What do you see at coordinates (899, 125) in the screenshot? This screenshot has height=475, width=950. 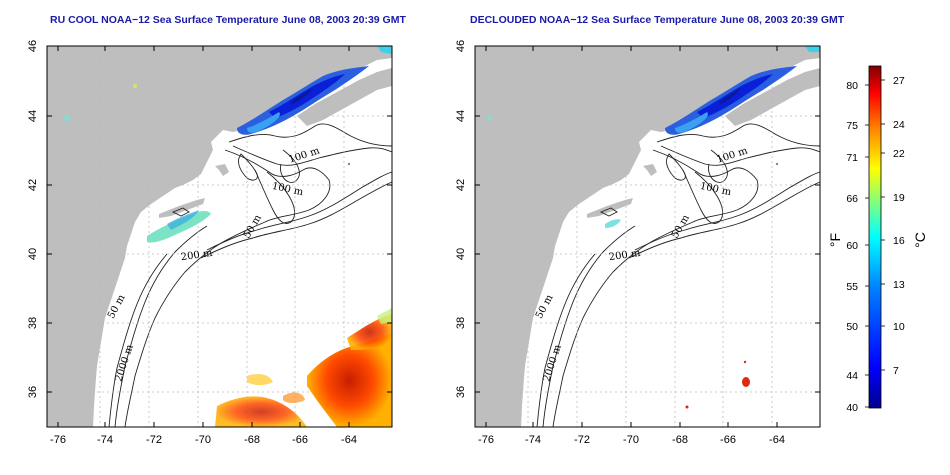 I see `colorbar-c-label: 24` at bounding box center [899, 125].